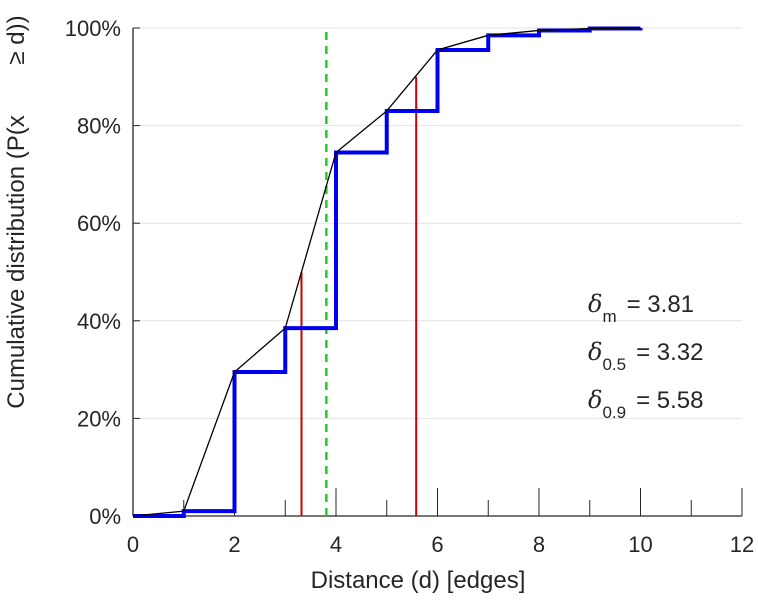 The height and width of the screenshot is (600, 758). I want to click on x-axis-title: Distance (d) [edges], so click(418, 580).